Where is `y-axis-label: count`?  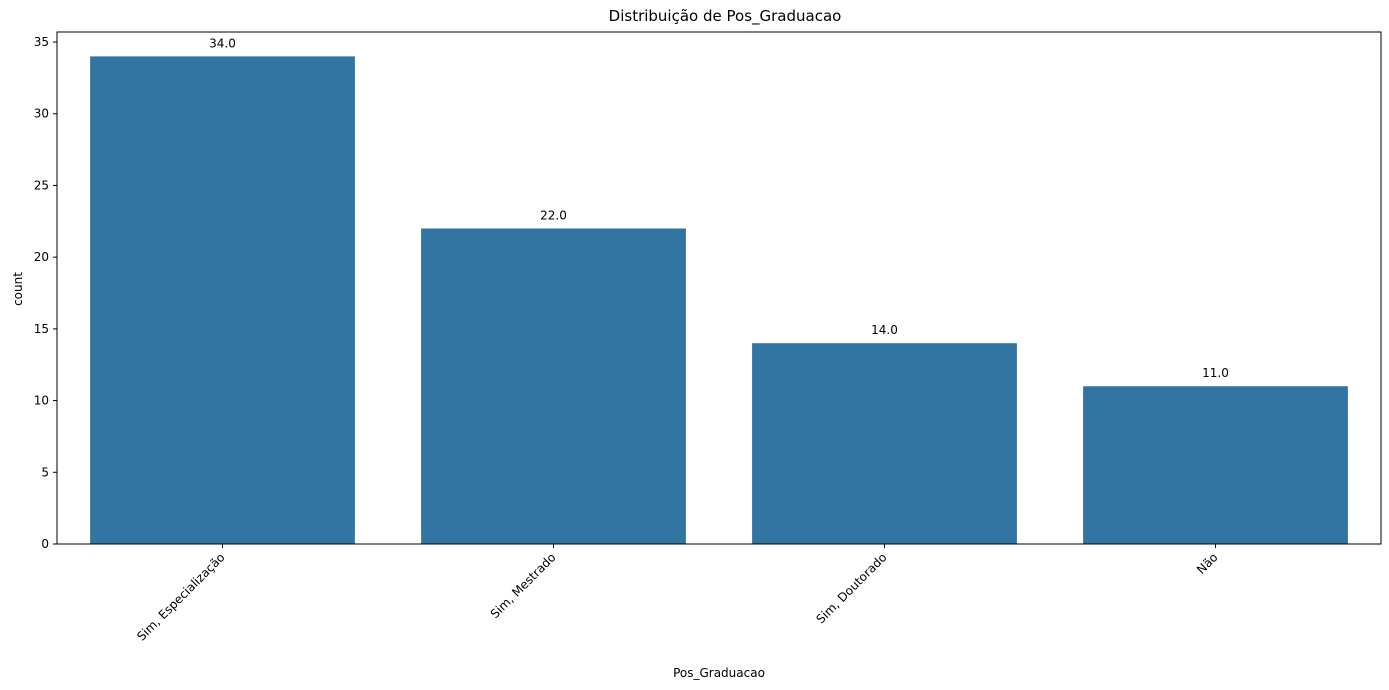 y-axis-label: count is located at coordinates (18, 289).